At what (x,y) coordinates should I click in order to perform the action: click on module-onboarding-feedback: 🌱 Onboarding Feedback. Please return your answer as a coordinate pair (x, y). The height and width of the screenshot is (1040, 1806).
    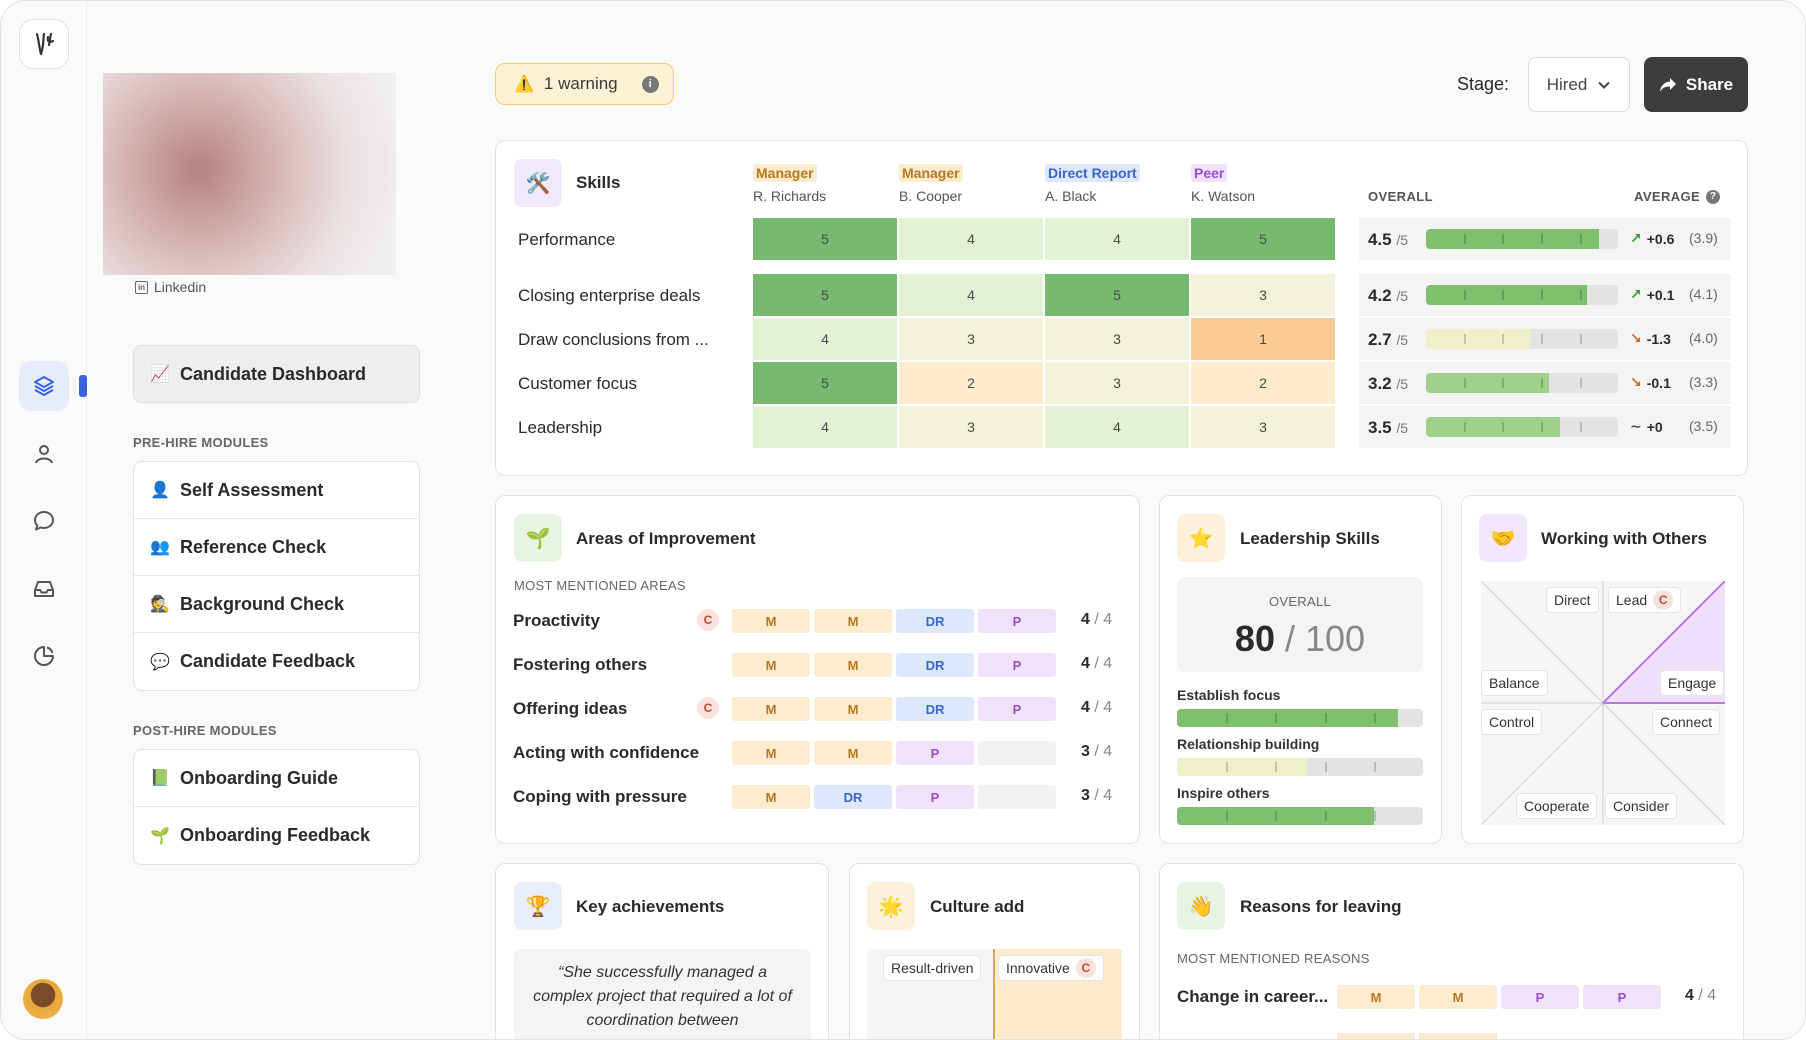
    Looking at the image, I should click on (276, 835).